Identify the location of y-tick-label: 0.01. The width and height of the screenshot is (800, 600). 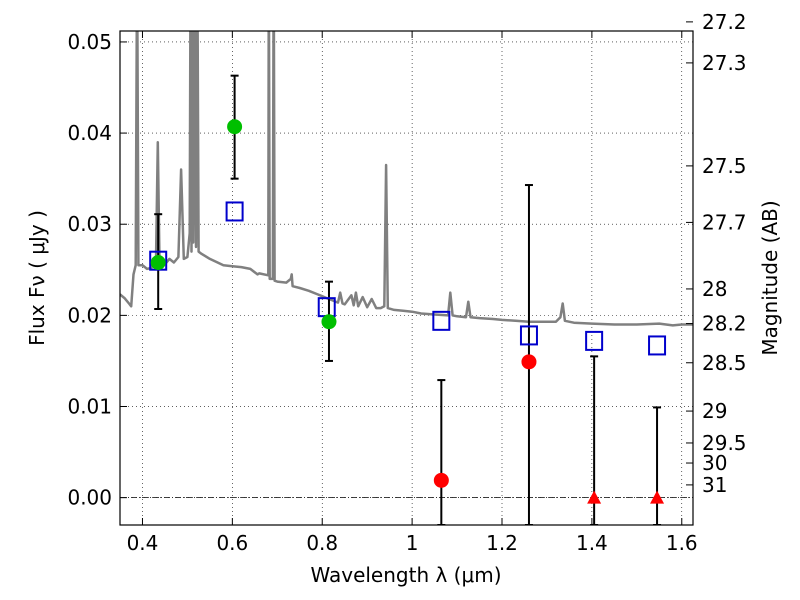
(89, 407).